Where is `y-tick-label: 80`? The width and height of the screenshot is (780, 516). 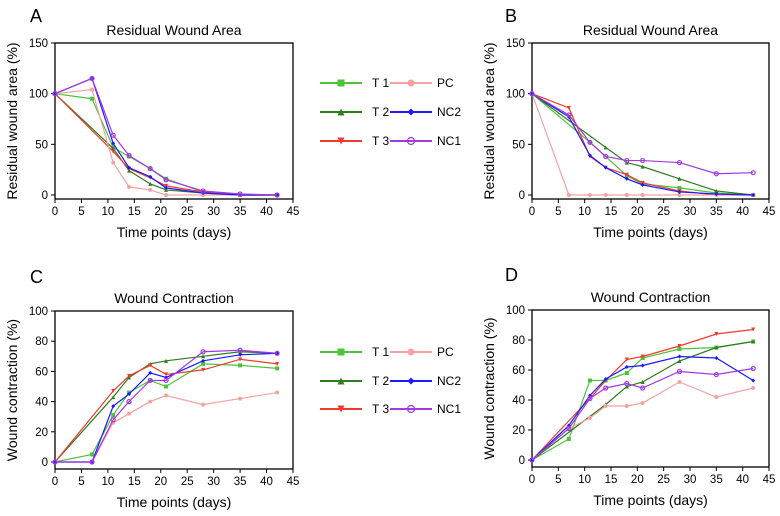 y-tick-label: 80 is located at coordinates (518, 341).